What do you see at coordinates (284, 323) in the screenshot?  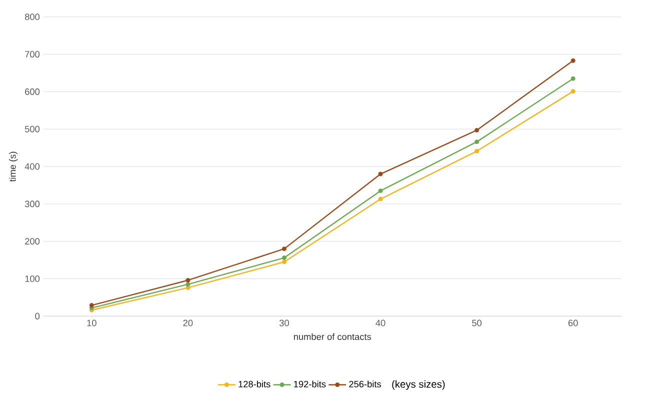 I see `x-tick-label: 30` at bounding box center [284, 323].